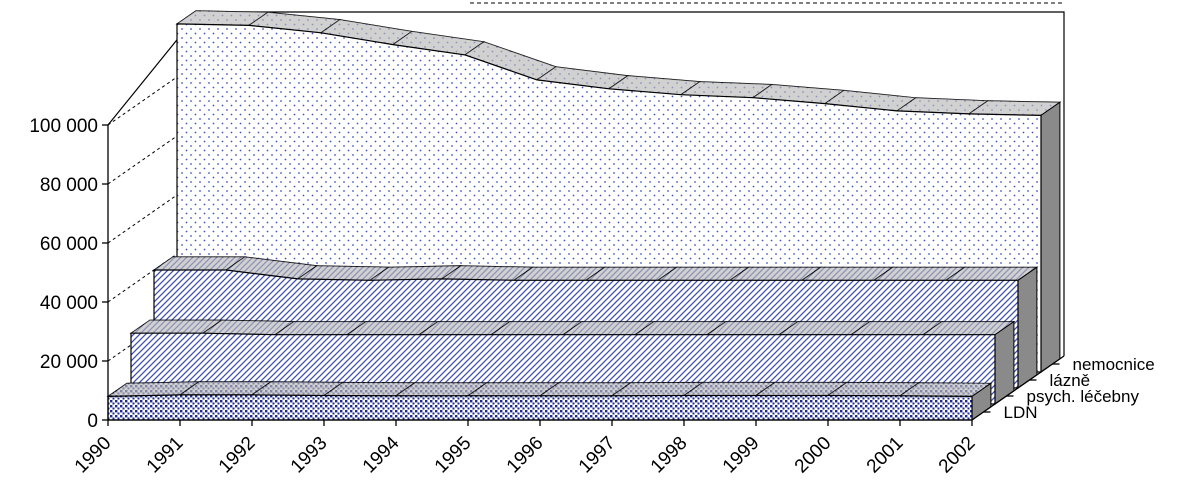 This screenshot has width=1191, height=493. I want to click on series-label: nemocnice, so click(1114, 364).